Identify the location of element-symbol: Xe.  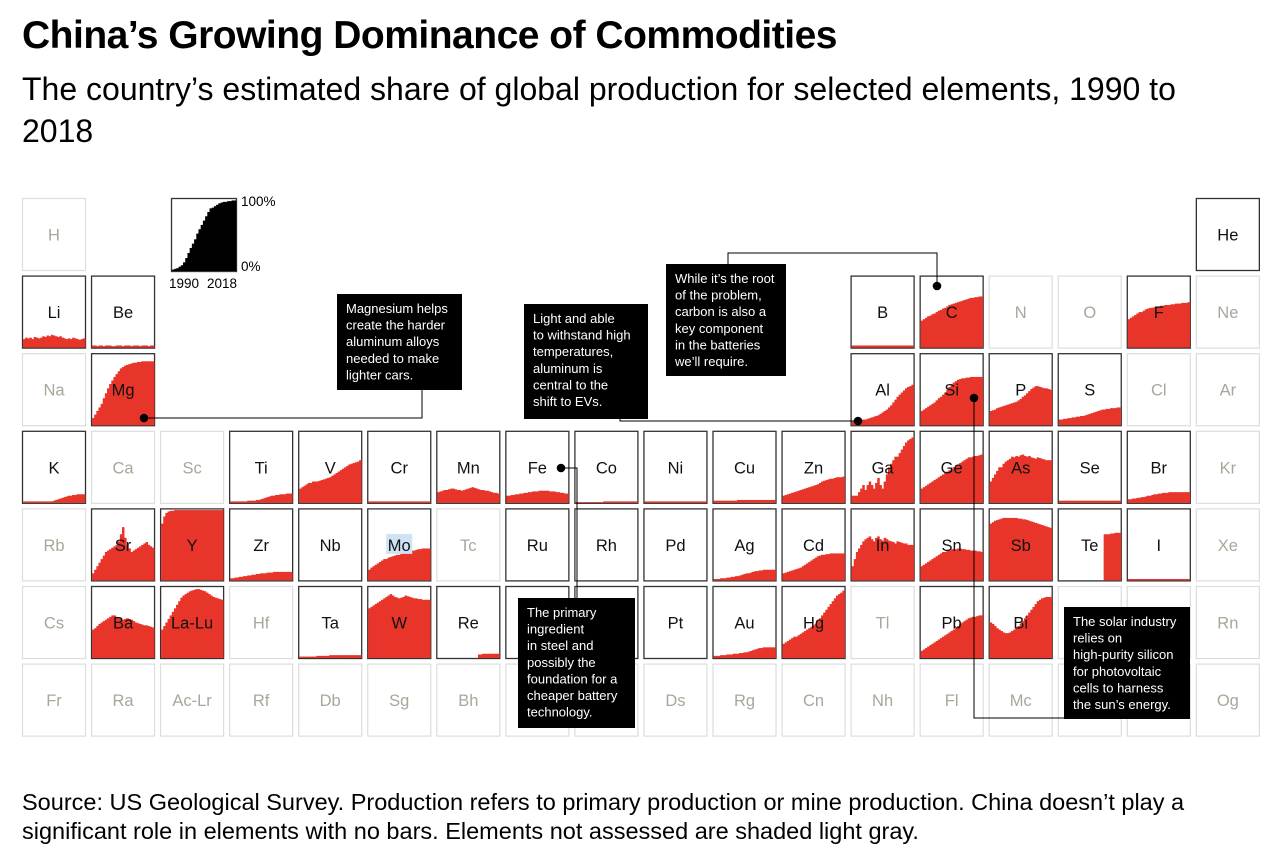
(1228, 546).